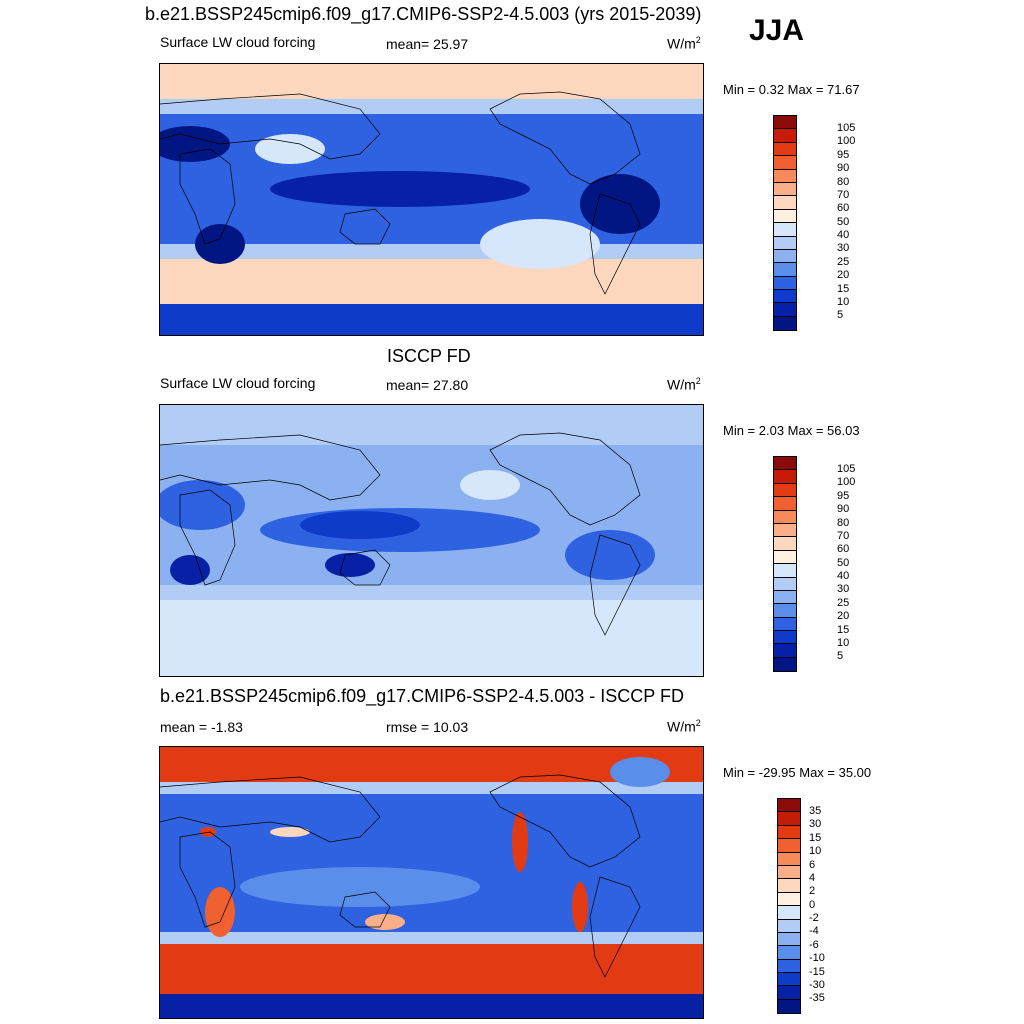  What do you see at coordinates (846, 469) in the screenshot?
I see `panel2-colorbar-tick: 105` at bounding box center [846, 469].